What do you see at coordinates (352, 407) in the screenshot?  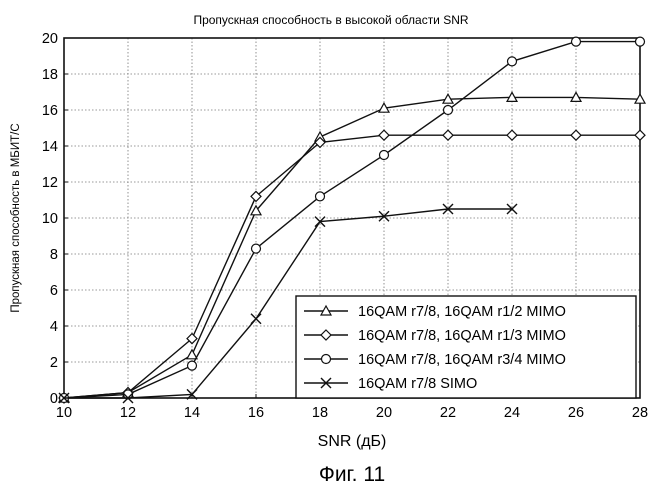 I see `x-ticks: 10 12 14 16 18 20 22 24 26 28` at bounding box center [352, 407].